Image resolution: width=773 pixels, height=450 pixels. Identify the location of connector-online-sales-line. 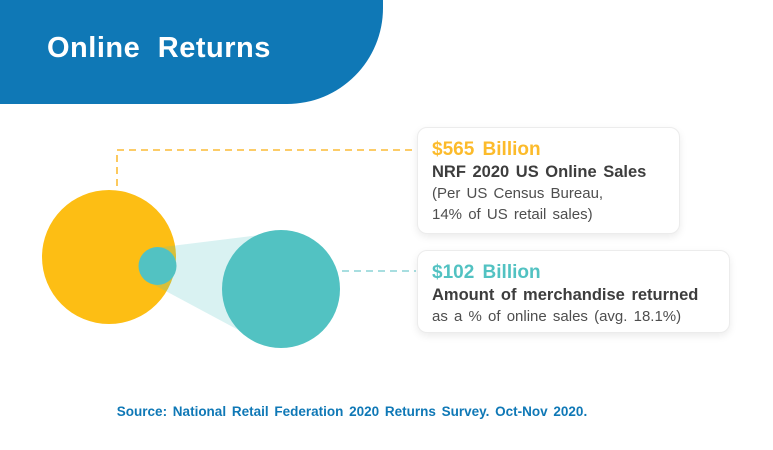
(266, 167).